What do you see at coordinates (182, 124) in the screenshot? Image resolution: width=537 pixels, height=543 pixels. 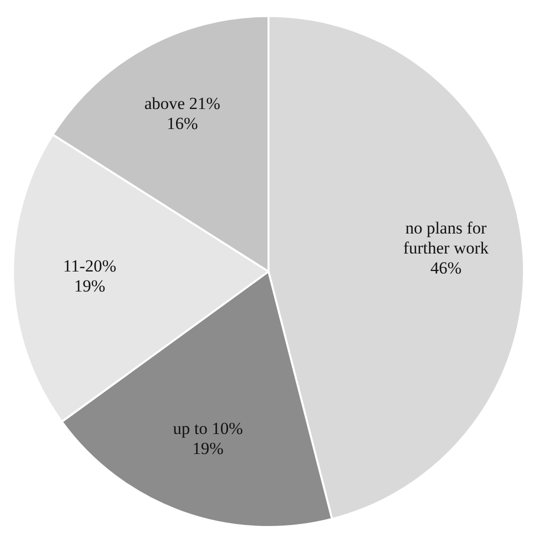 I see `data-label: 16%` at bounding box center [182, 124].